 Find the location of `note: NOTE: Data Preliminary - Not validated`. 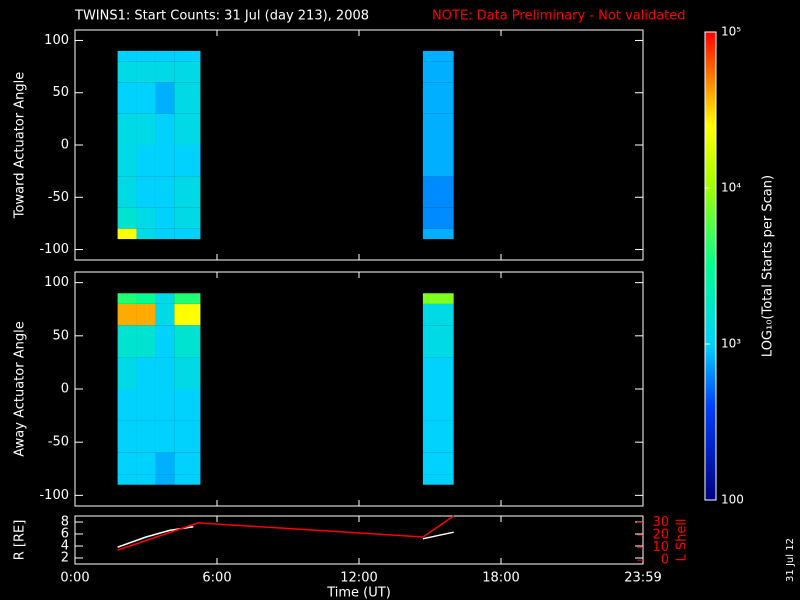

note: NOTE: Data Preliminary - Not validated is located at coordinates (559, 16).